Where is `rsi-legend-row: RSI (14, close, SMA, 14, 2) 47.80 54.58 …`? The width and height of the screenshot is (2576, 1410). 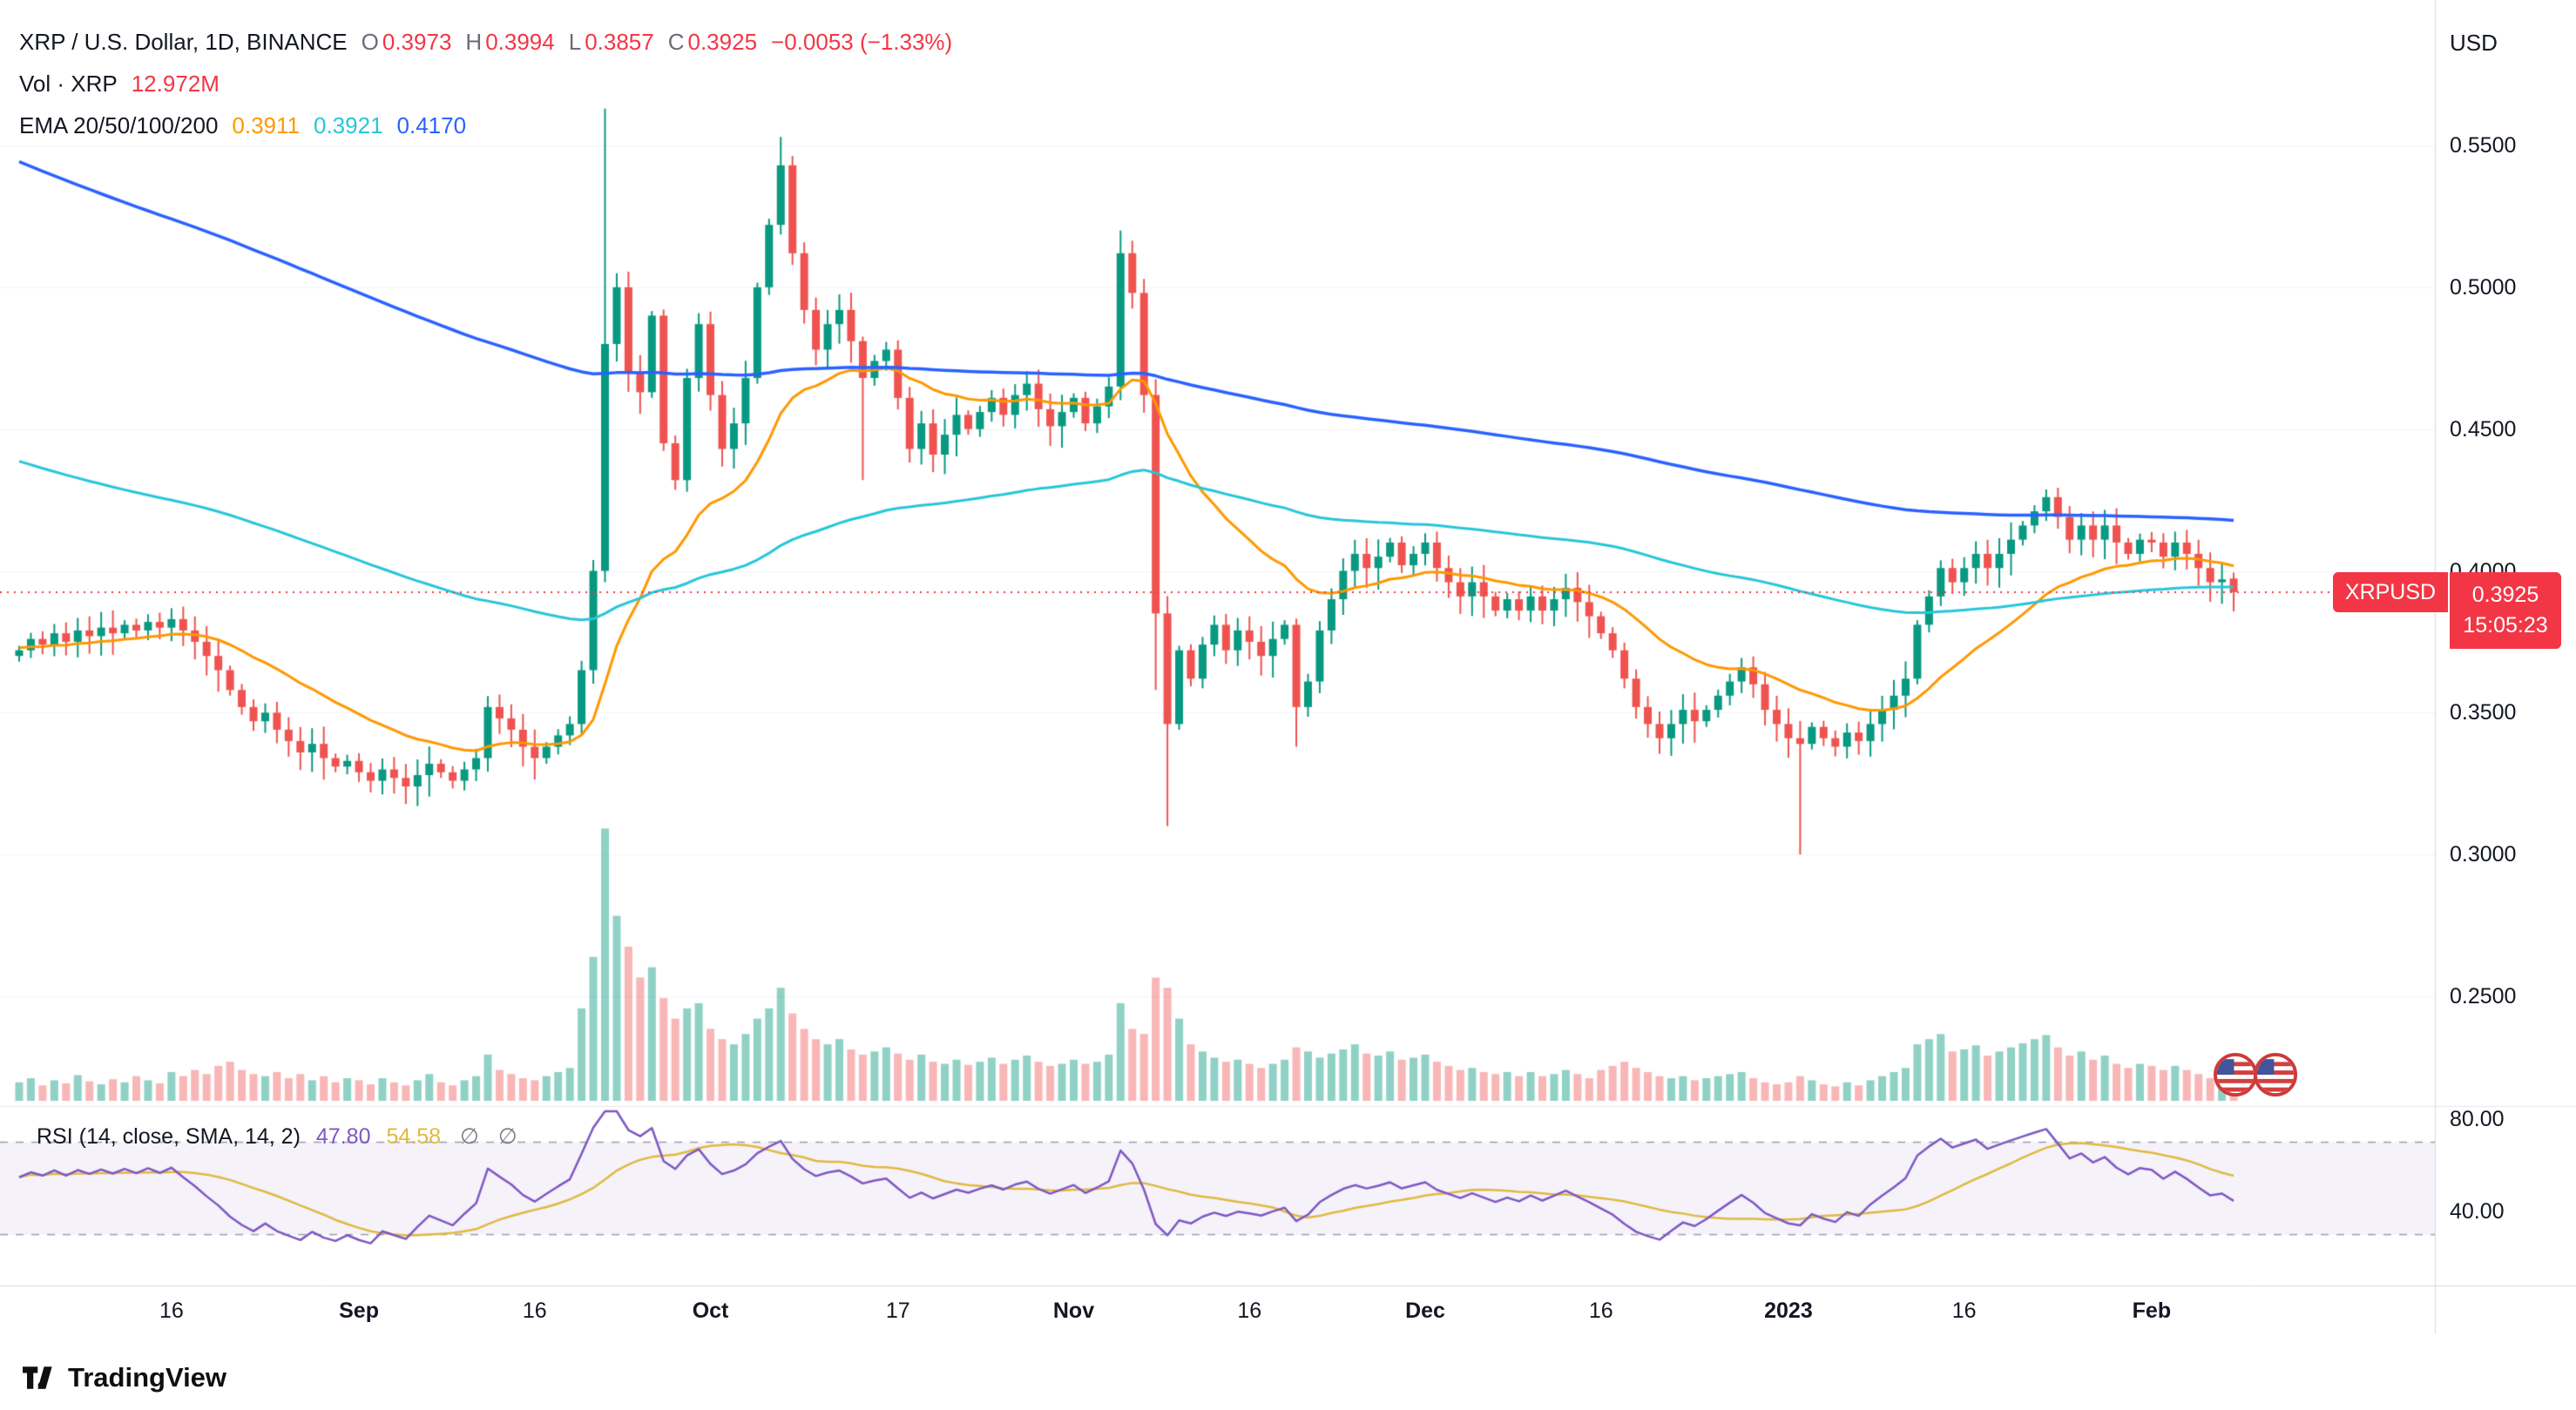 rsi-legend-row: RSI (14, close, SMA, 14, 2) 47.80 54.58 … is located at coordinates (277, 1136).